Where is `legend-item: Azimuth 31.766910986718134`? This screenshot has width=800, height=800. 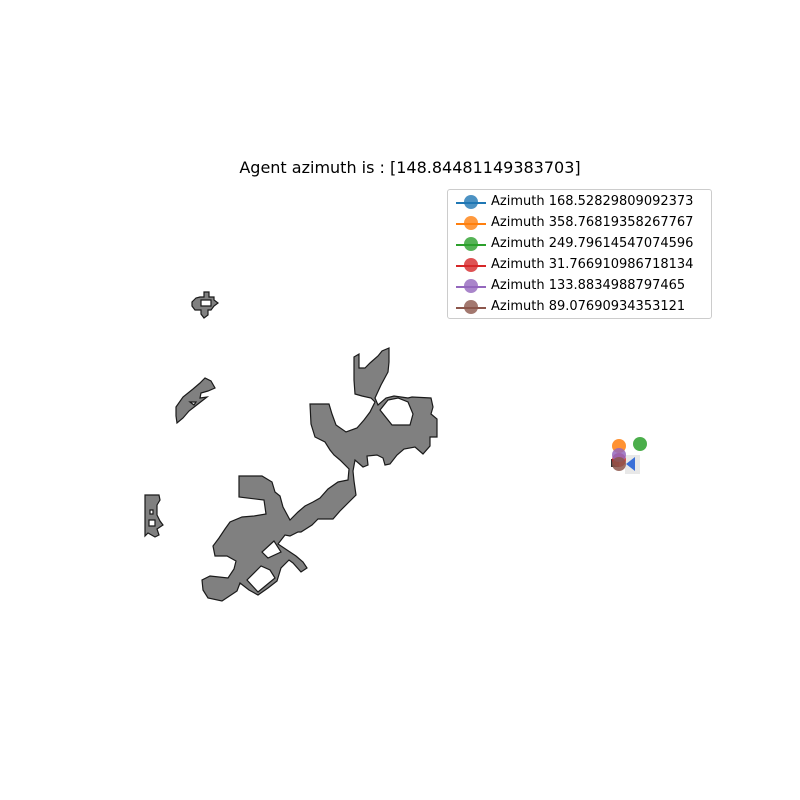
legend-item: Azimuth 31.766910986718134 is located at coordinates (579, 265).